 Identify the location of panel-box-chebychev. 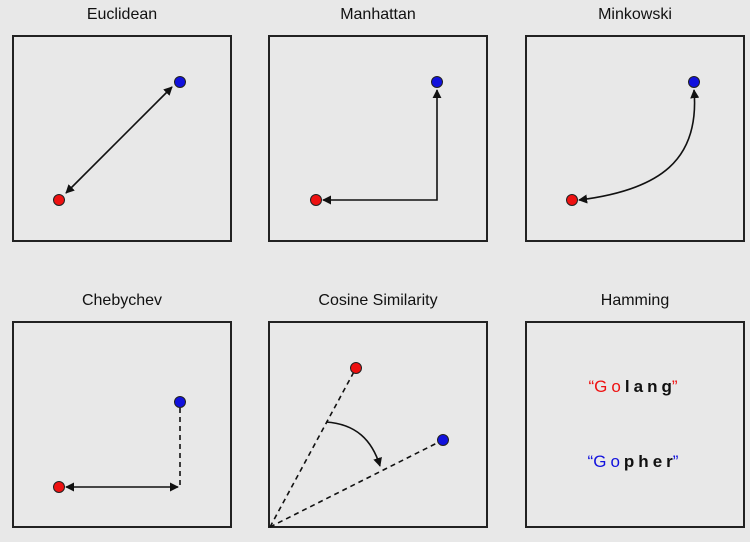
(122, 424).